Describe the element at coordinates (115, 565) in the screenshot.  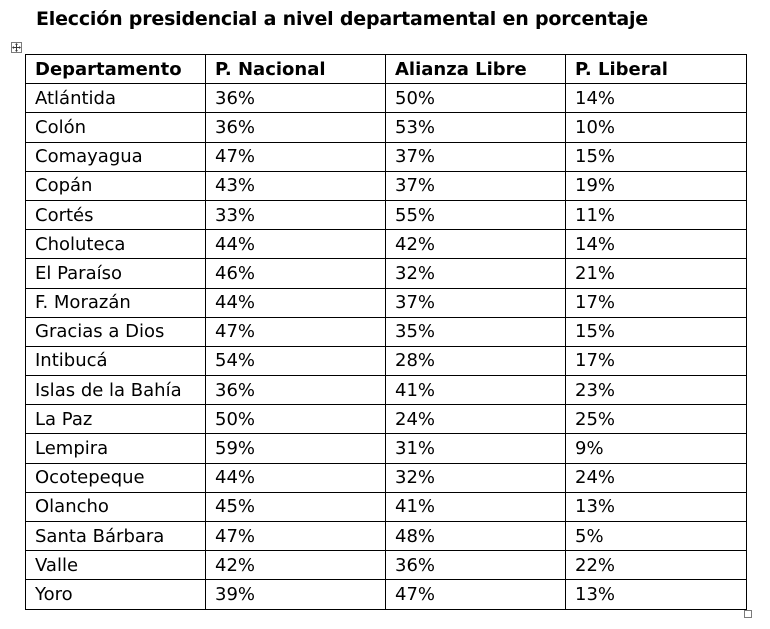
I see `cell-departamento: Valle` at that location.